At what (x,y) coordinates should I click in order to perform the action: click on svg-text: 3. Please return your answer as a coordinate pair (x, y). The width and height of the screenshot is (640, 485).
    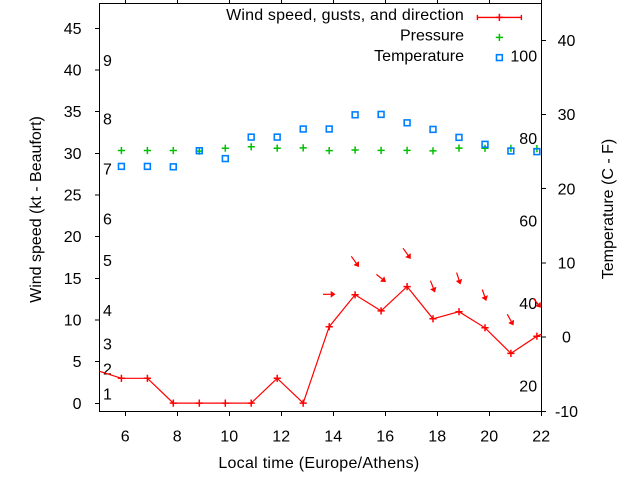
    Looking at the image, I should click on (107, 344).